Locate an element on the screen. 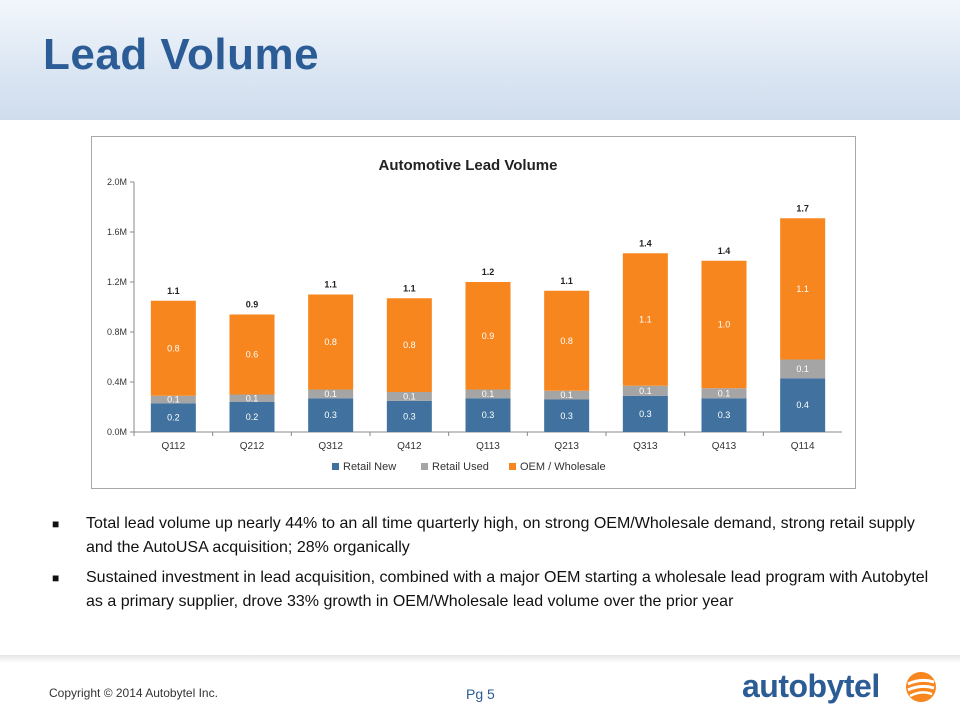  x-tick-label: Q313 is located at coordinates (645, 446).